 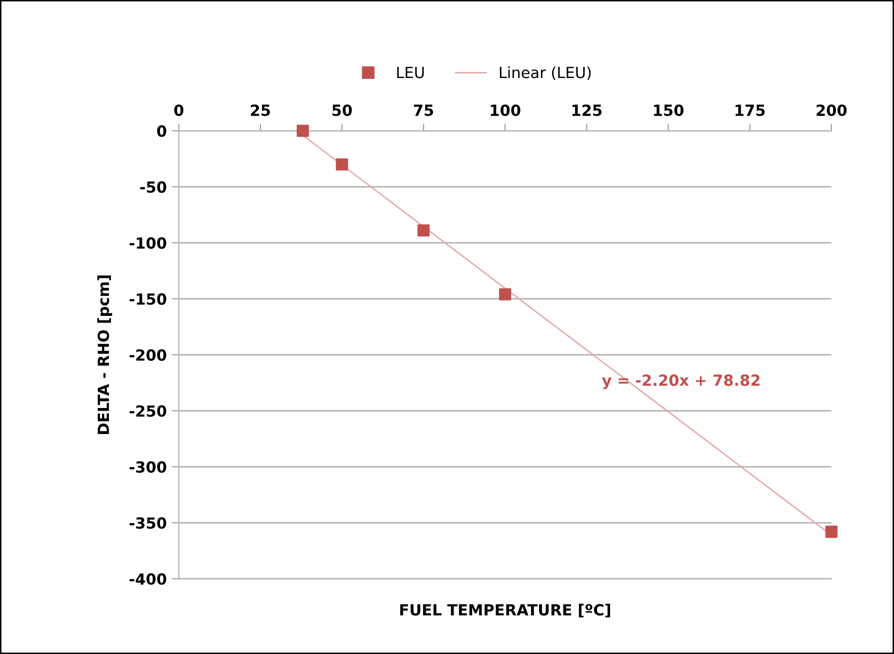 What do you see at coordinates (587, 110) in the screenshot?
I see `x-tick-label: 125` at bounding box center [587, 110].